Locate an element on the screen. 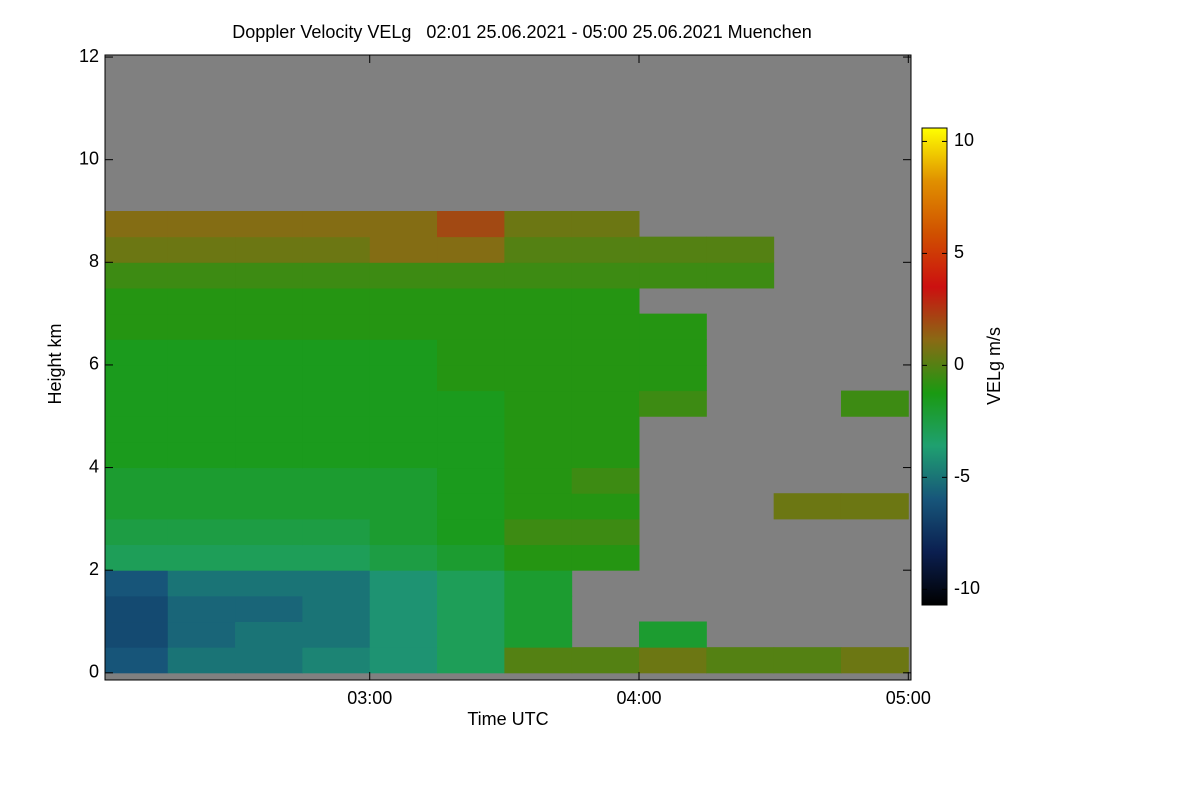 This screenshot has height=800, width=1200. colorbar is located at coordinates (934, 366).